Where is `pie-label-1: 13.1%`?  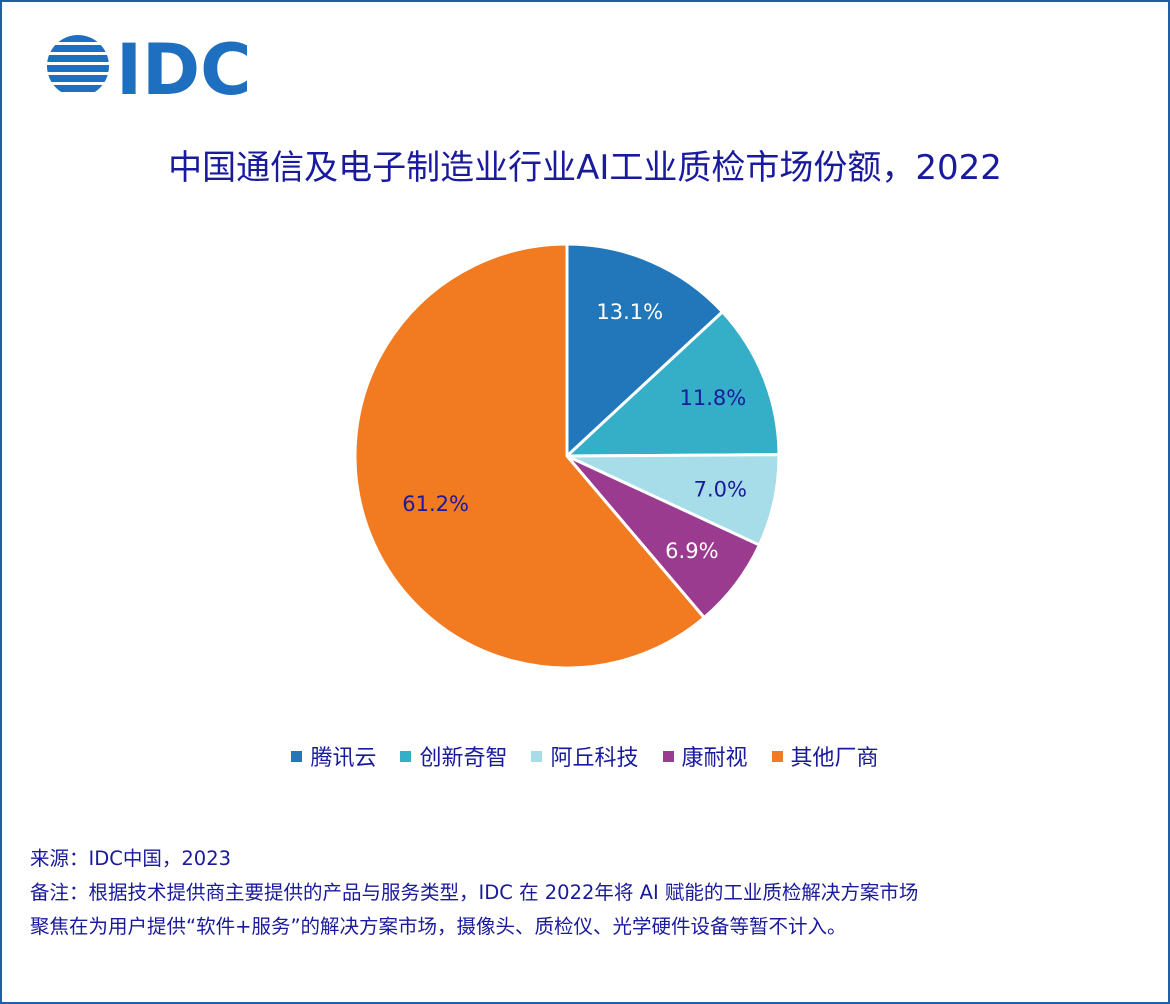 pie-label-1: 13.1% is located at coordinates (629, 312).